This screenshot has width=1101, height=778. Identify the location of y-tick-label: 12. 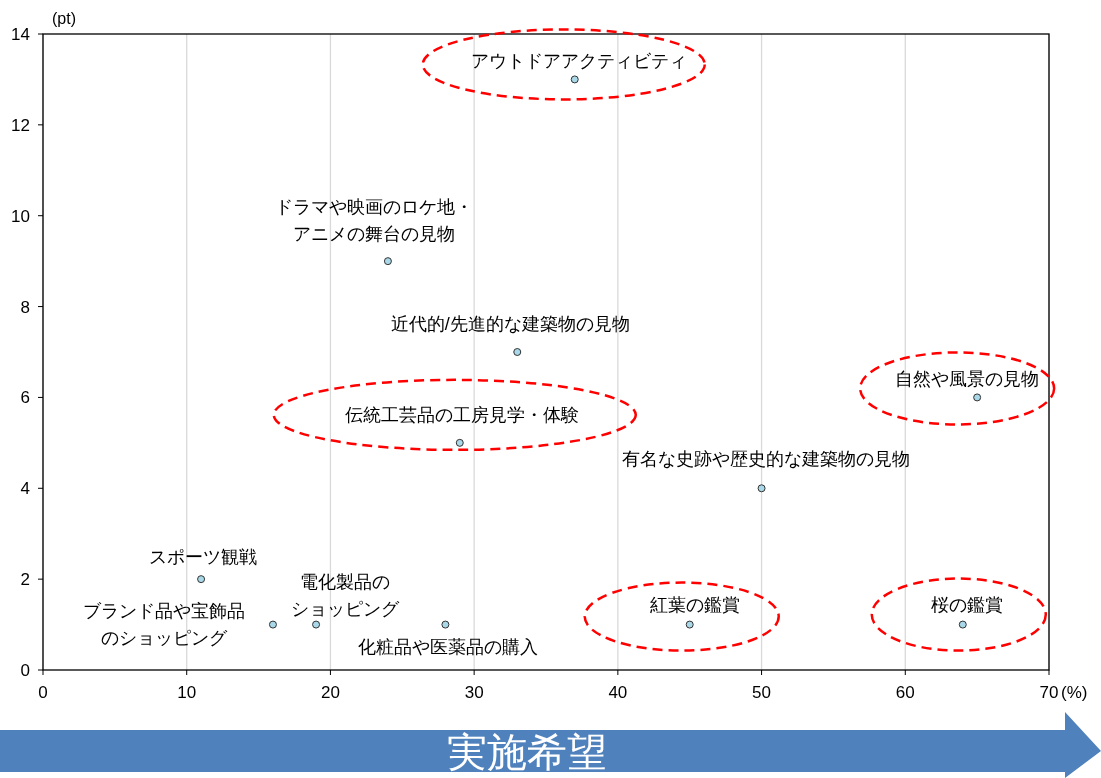
(20, 125).